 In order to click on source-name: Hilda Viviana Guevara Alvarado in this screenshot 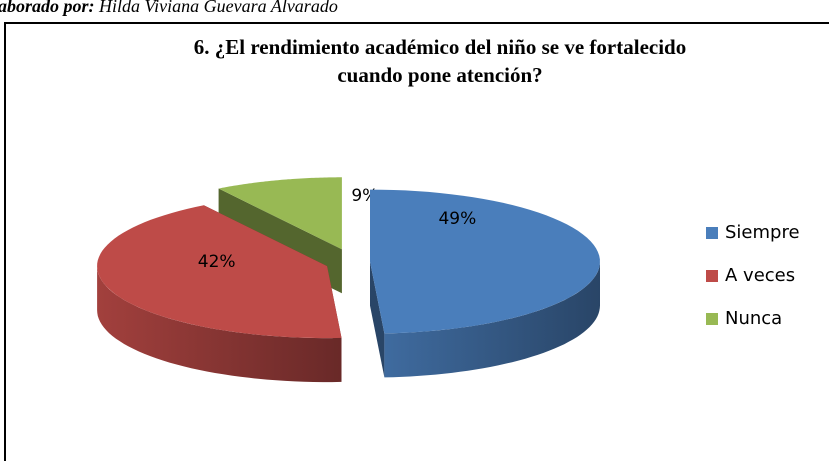, I will do `click(218, 8)`.